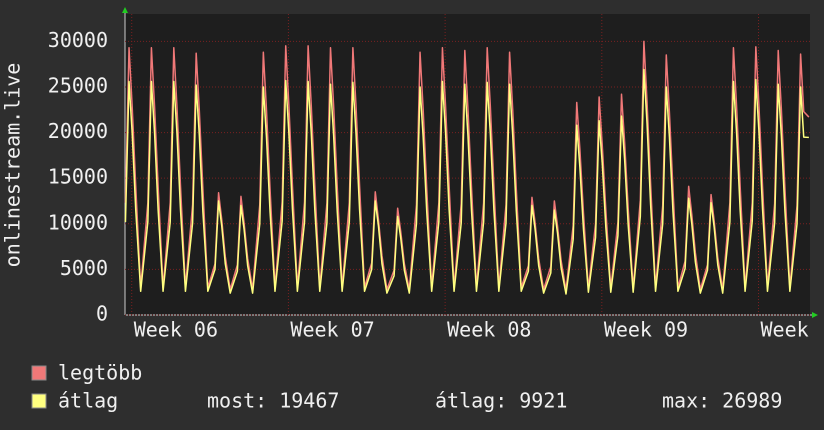 The height and width of the screenshot is (430, 824). I want to click on x-tick-label: Week 08, so click(489, 330).